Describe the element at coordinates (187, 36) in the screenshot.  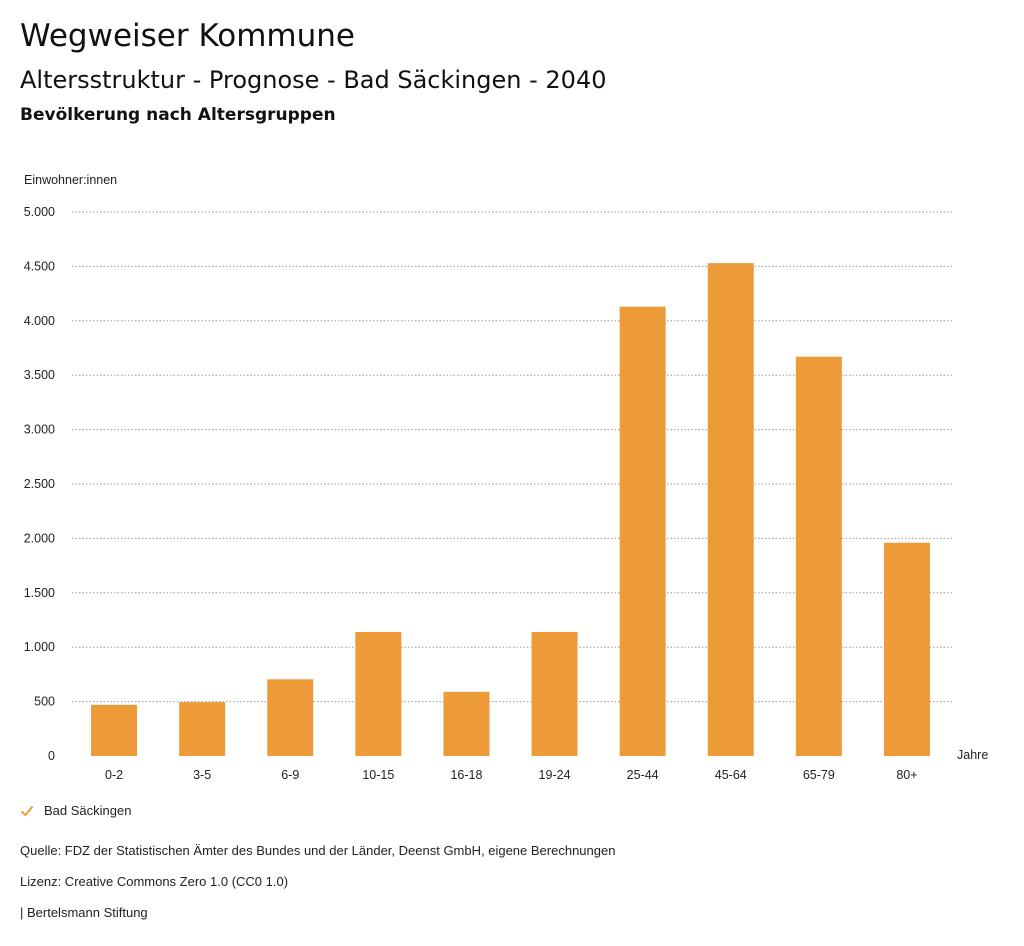
I see `page-title: Wegweiser Kommune` at that location.